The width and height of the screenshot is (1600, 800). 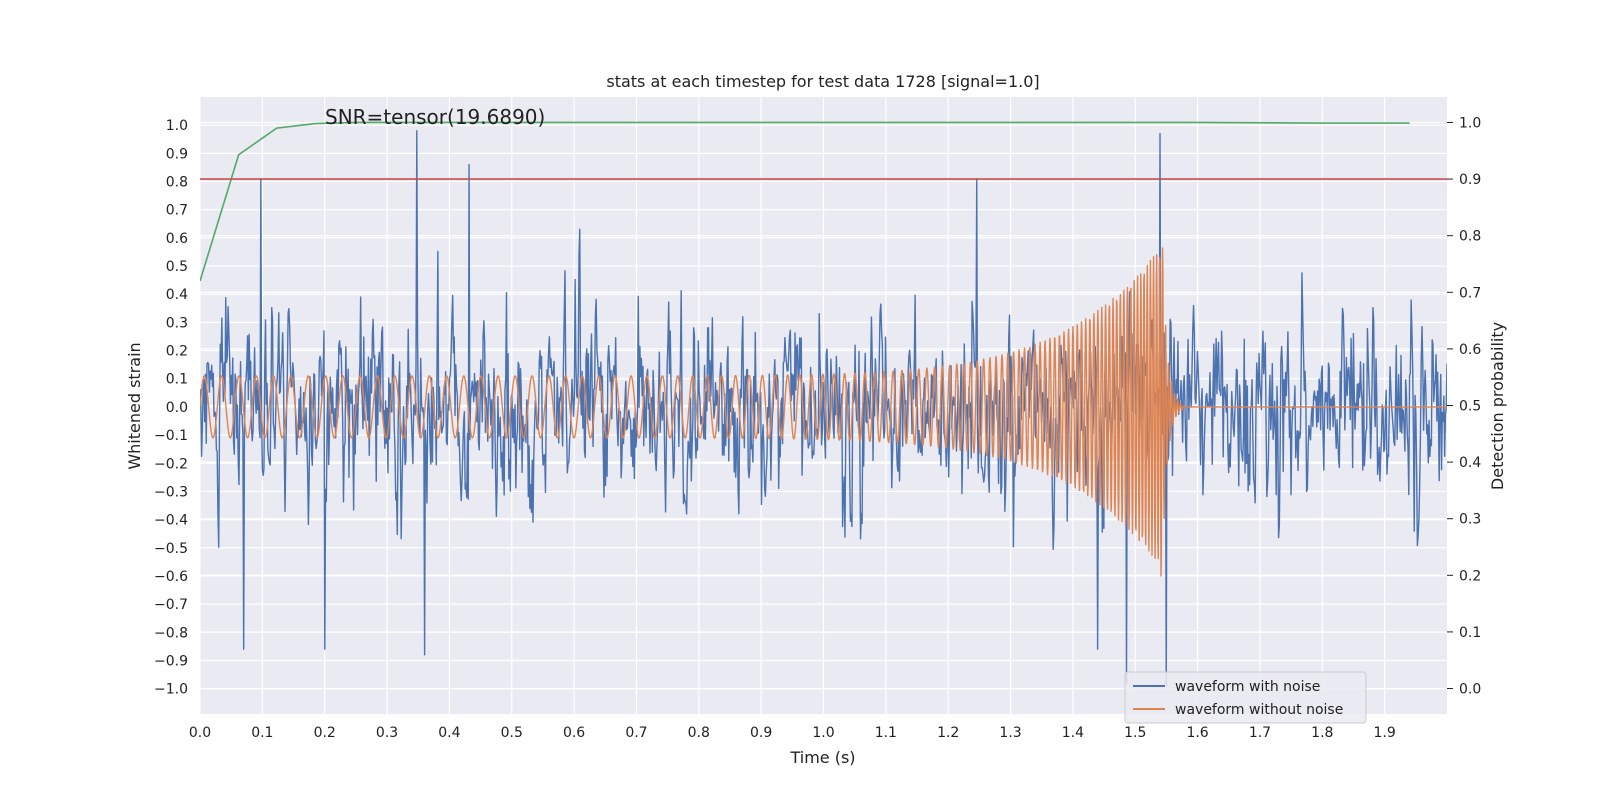 What do you see at coordinates (449, 733) in the screenshot?
I see `x-tick-label: 0.4` at bounding box center [449, 733].